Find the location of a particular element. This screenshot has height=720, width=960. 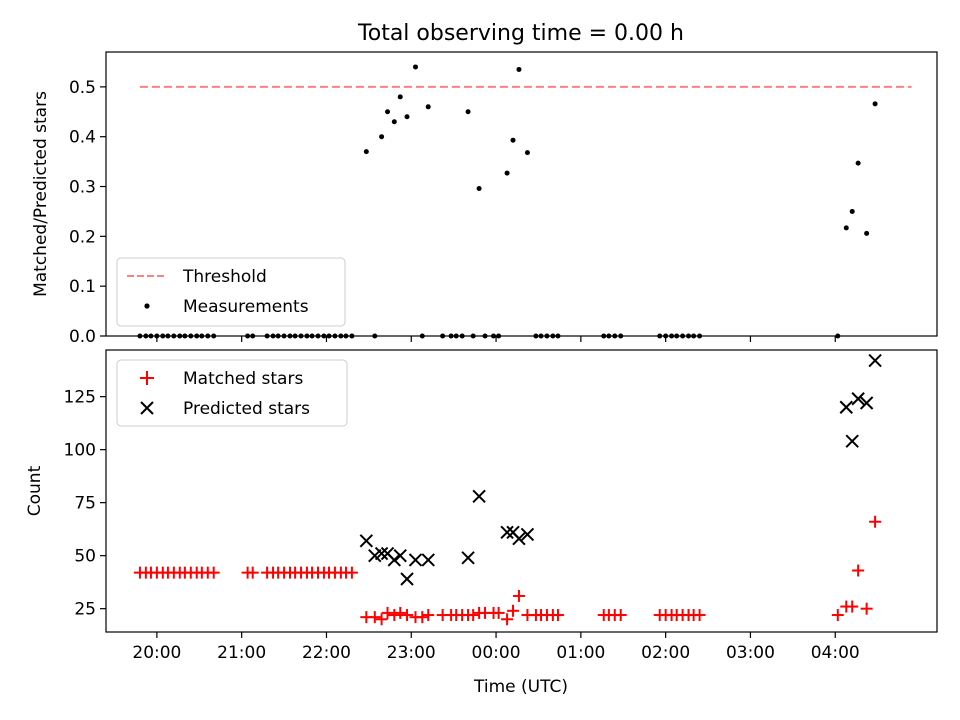

count-legend-box is located at coordinates (232, 393).